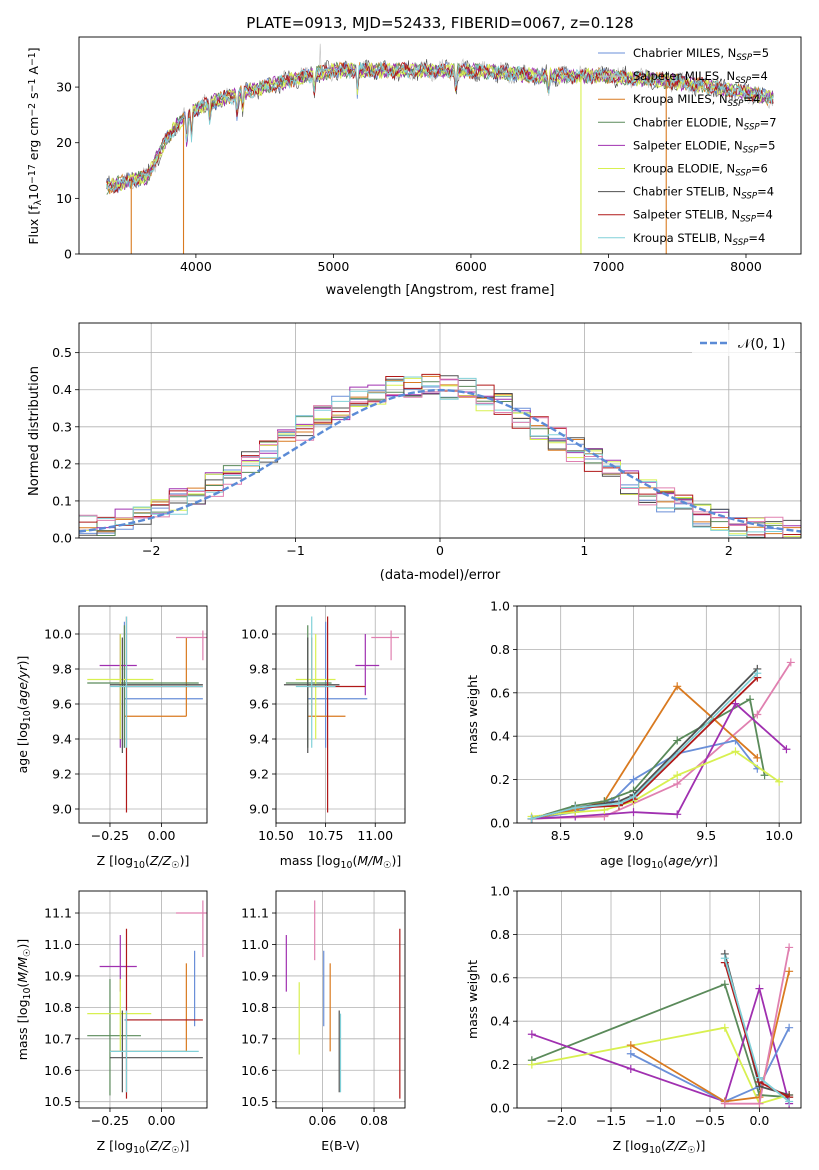 The width and height of the screenshot is (819, 1170). I want to click on panel-age_vs_mass: 10.50 10.75 11.00 9.0 9.2 9.4 9.6 9.8 10.0, so click(323, 724).